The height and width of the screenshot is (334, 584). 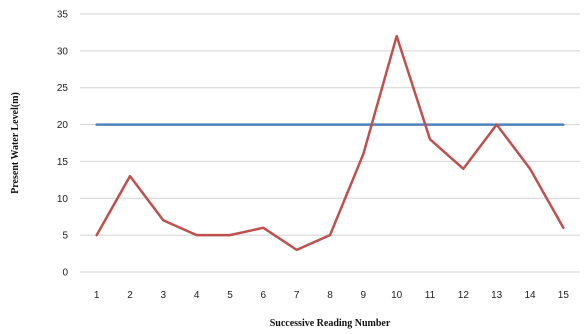 I want to click on x-tick-label: 10, so click(x=397, y=295).